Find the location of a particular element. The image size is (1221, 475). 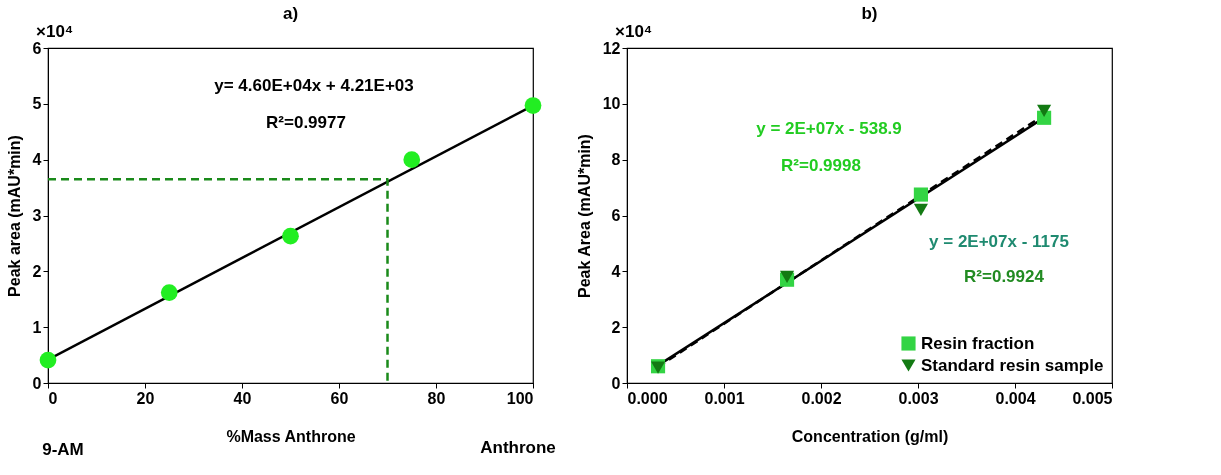

y-axis-title: Peak Area (mAU*min) is located at coordinates (584, 216).